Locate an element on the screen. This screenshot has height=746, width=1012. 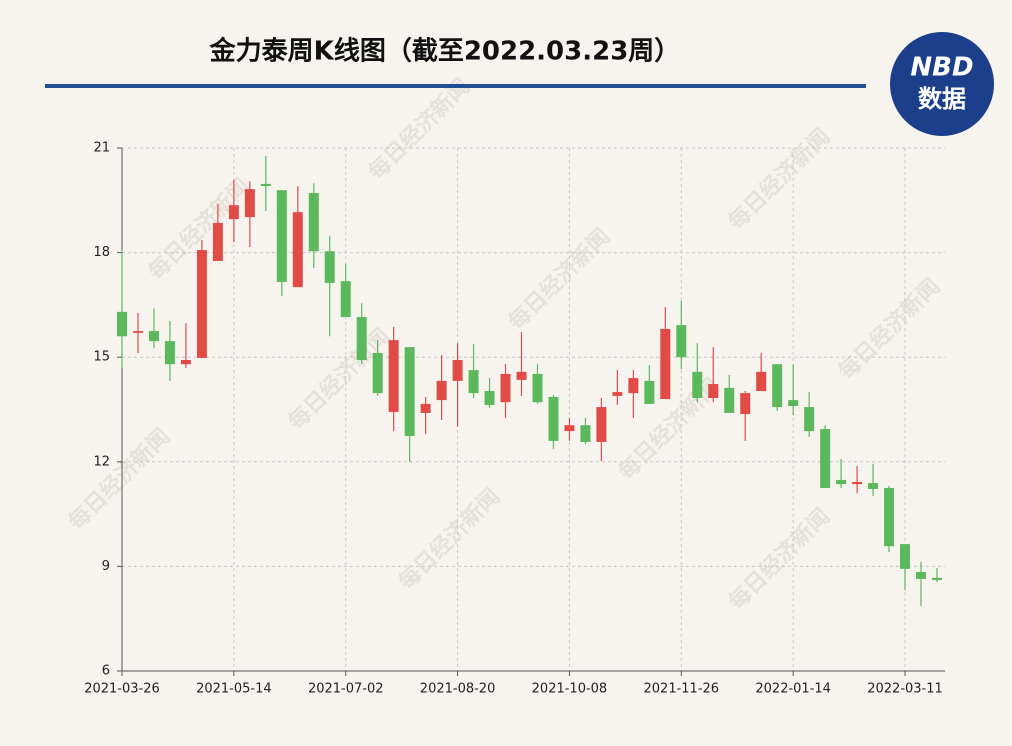
x-tick-label: 2021-10-08 is located at coordinates (570, 689).